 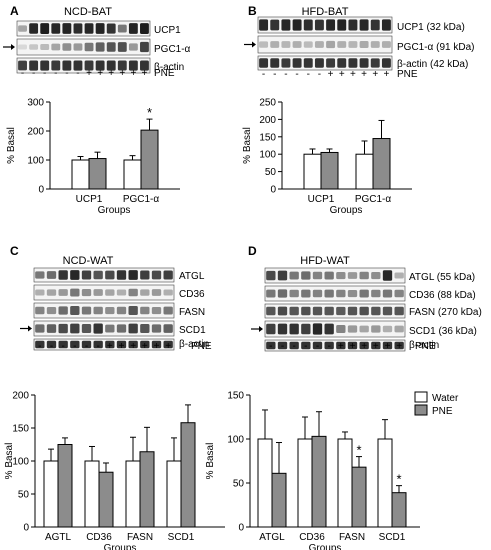 What do you see at coordinates (442, 411) in the screenshot?
I see `legend-label: PNE` at bounding box center [442, 411].